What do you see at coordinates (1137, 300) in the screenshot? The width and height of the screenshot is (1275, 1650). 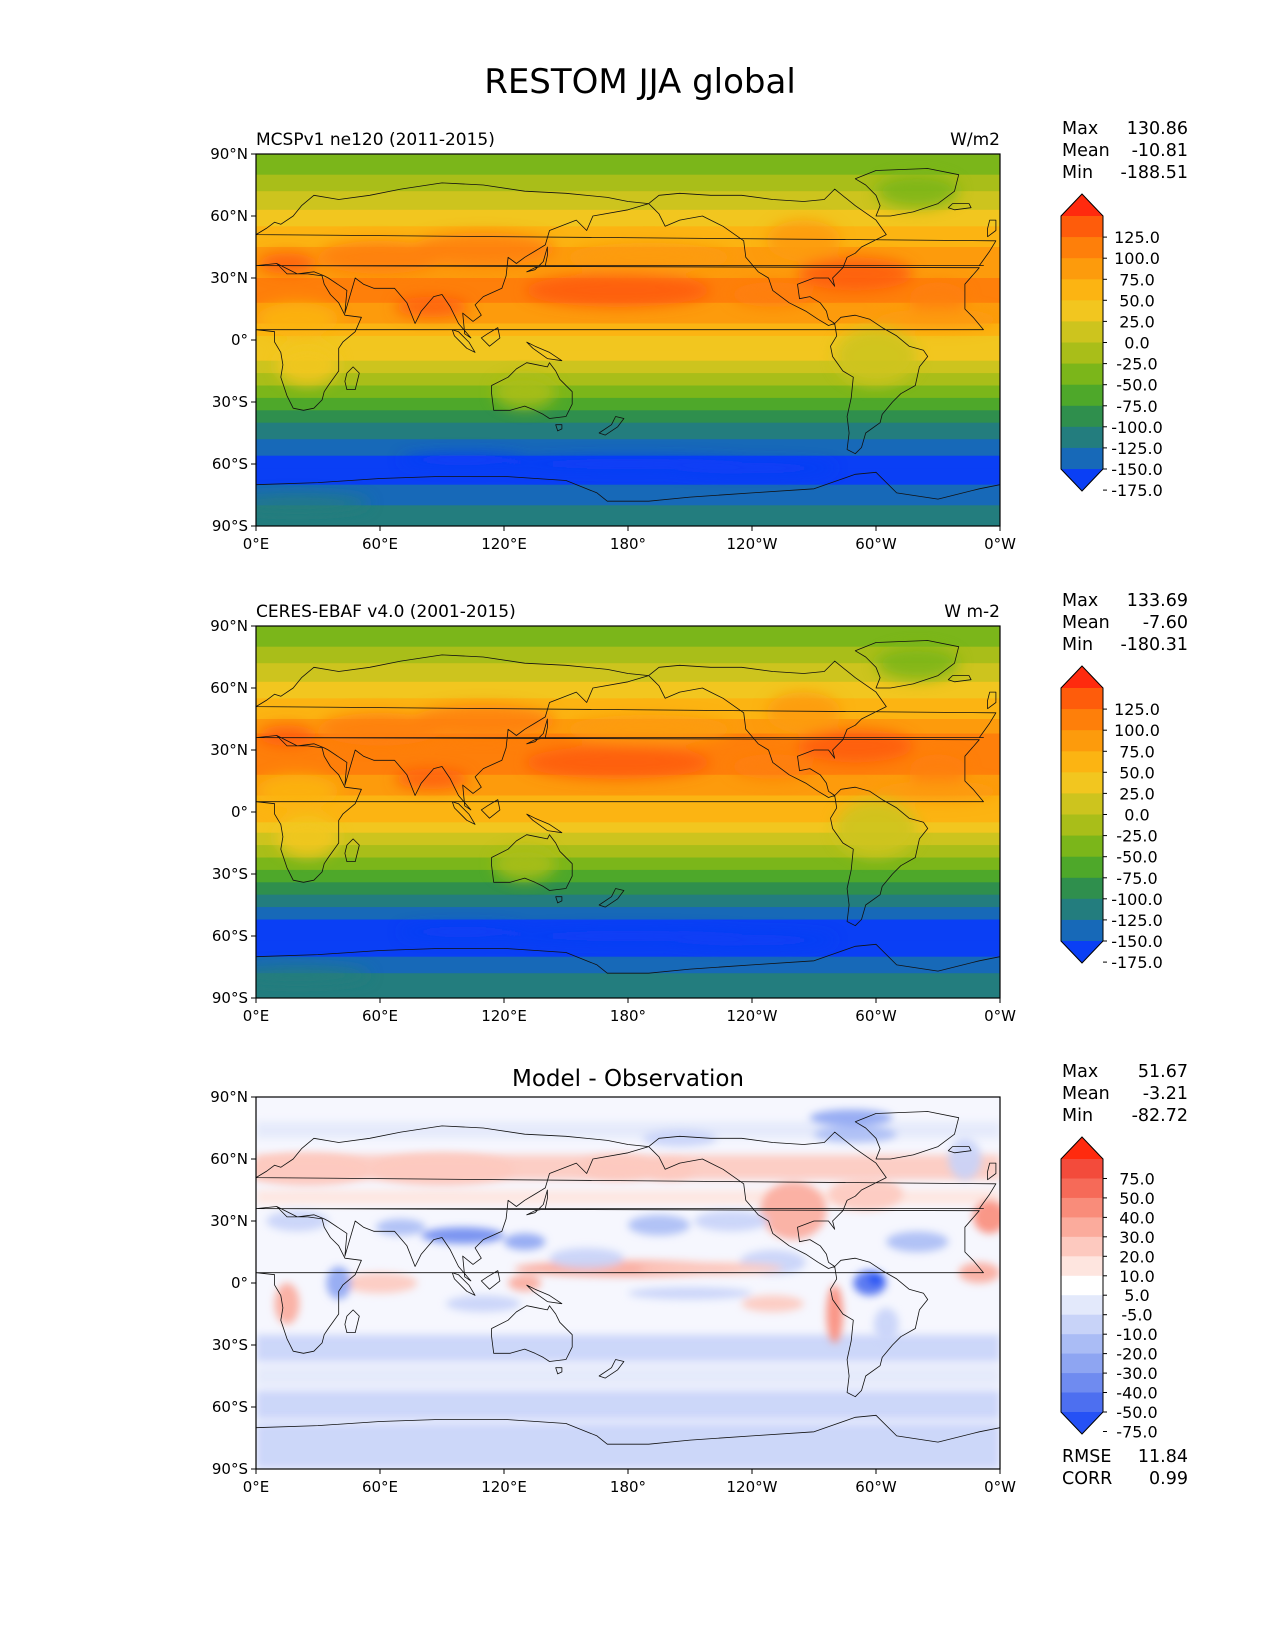 I see `colorbar-label: 50.0` at bounding box center [1137, 300].